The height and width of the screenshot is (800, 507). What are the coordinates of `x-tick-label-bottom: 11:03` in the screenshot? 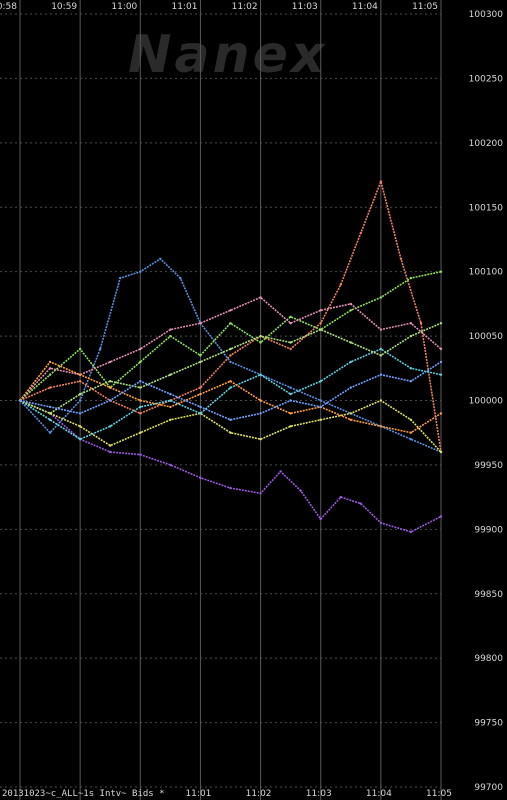 It's located at (319, 794).